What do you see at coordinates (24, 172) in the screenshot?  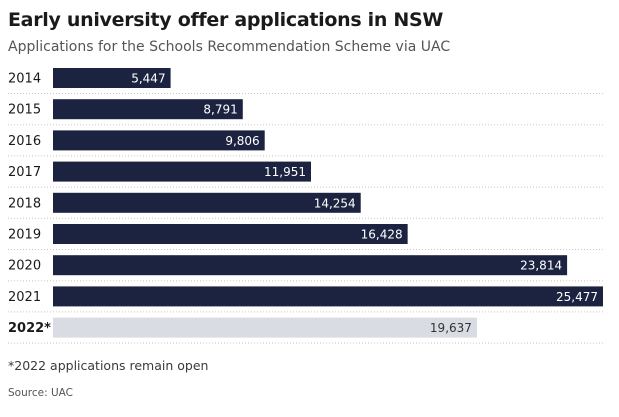 I see `category-label: 2017` at bounding box center [24, 172].